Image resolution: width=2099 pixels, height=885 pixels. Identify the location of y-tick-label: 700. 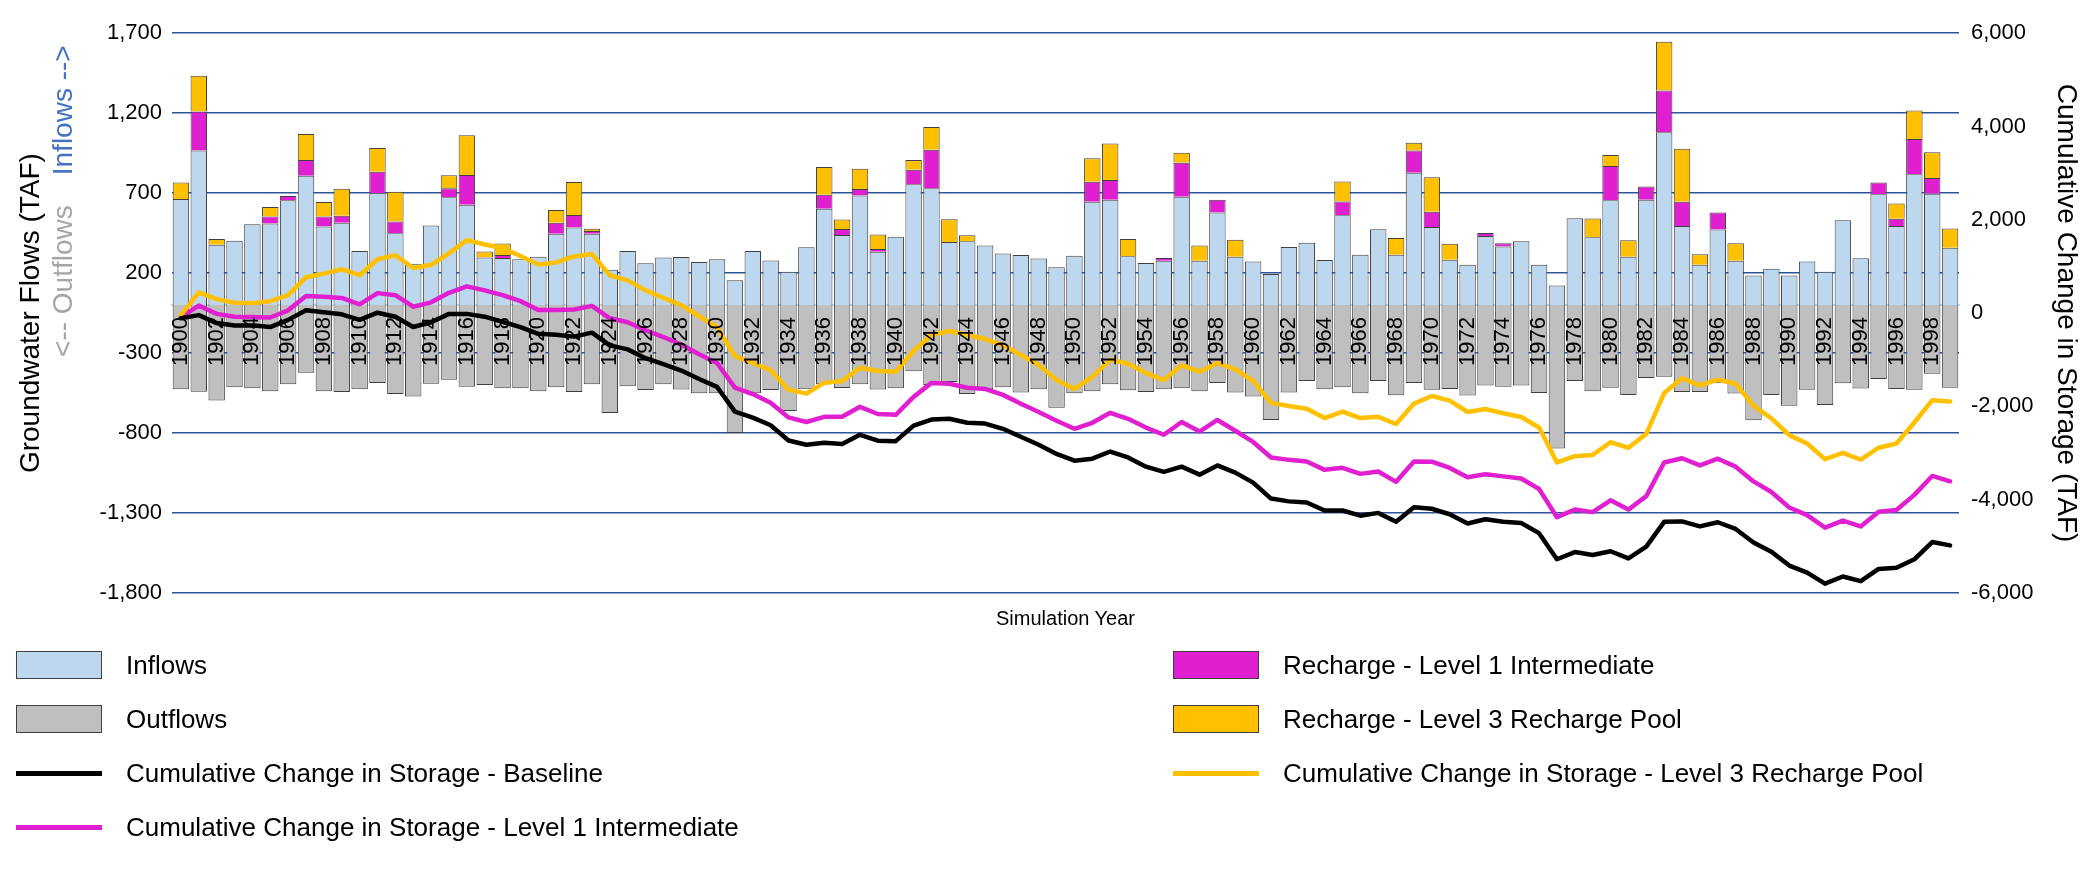
(143, 192).